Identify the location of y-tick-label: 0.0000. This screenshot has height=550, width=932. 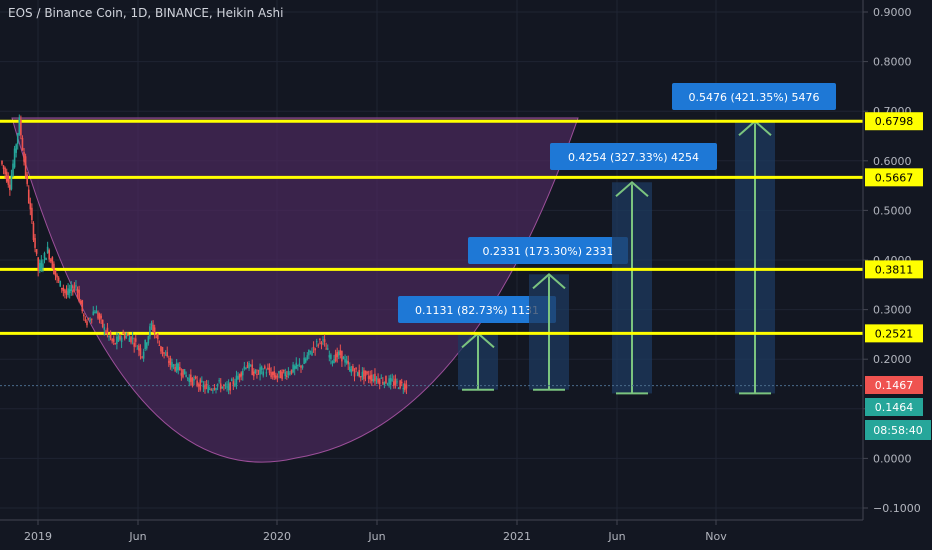
(892, 458).